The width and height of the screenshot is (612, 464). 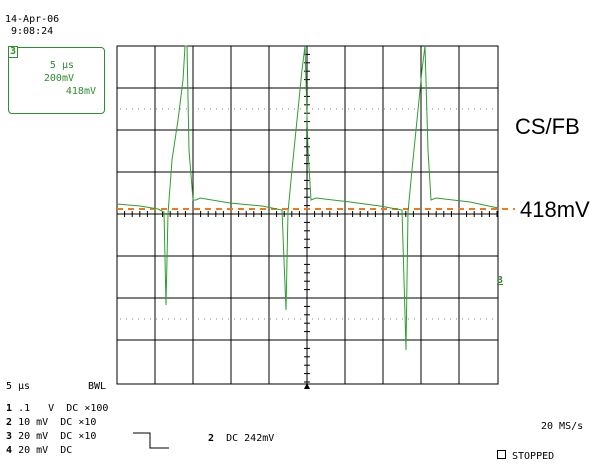 I want to click on sample-rate: 20 MS/s, so click(x=562, y=426).